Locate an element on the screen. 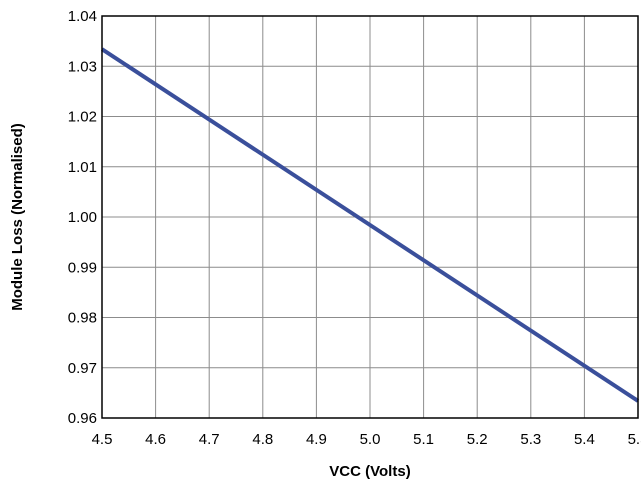 The width and height of the screenshot is (641, 487). y-tick-label: 0.97 is located at coordinates (82, 368).